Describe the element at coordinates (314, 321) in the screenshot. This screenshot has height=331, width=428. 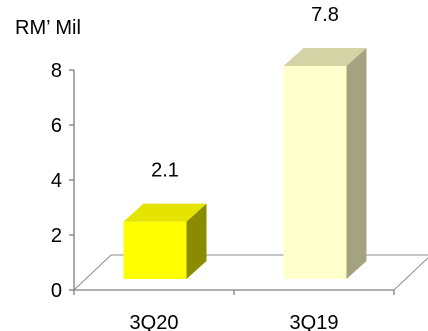
I see `x-tick-label: 3Q19` at that location.